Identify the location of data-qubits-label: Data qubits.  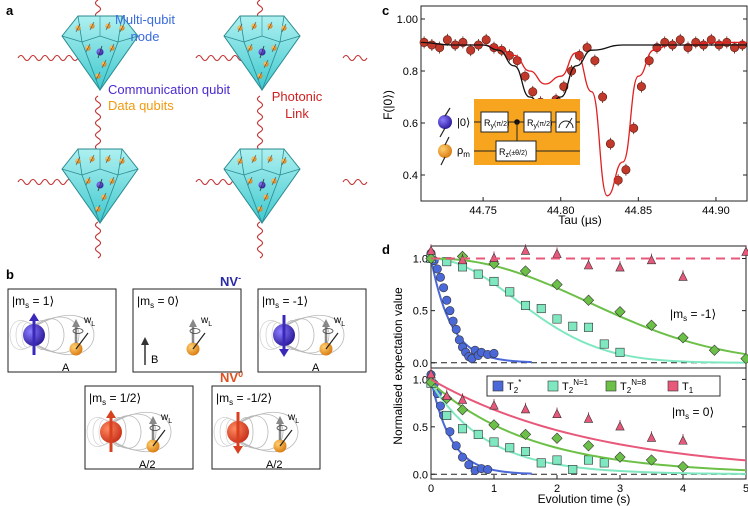
(141, 105).